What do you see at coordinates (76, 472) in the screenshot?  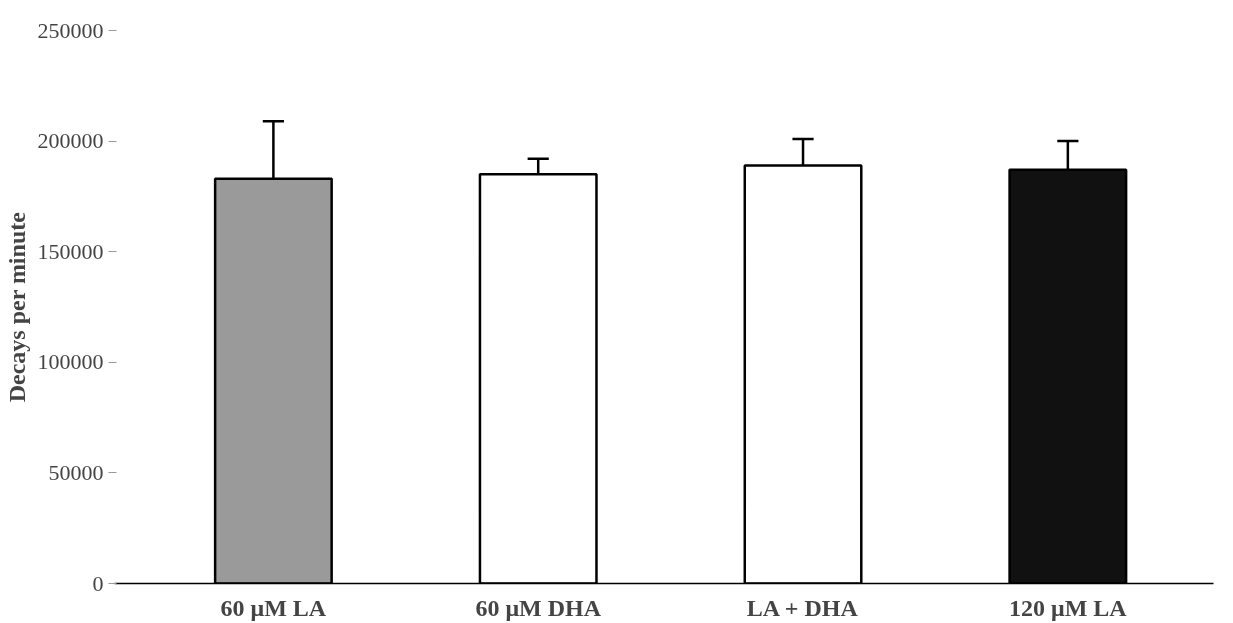 I see `y-tick-label: 50000` at bounding box center [76, 472].